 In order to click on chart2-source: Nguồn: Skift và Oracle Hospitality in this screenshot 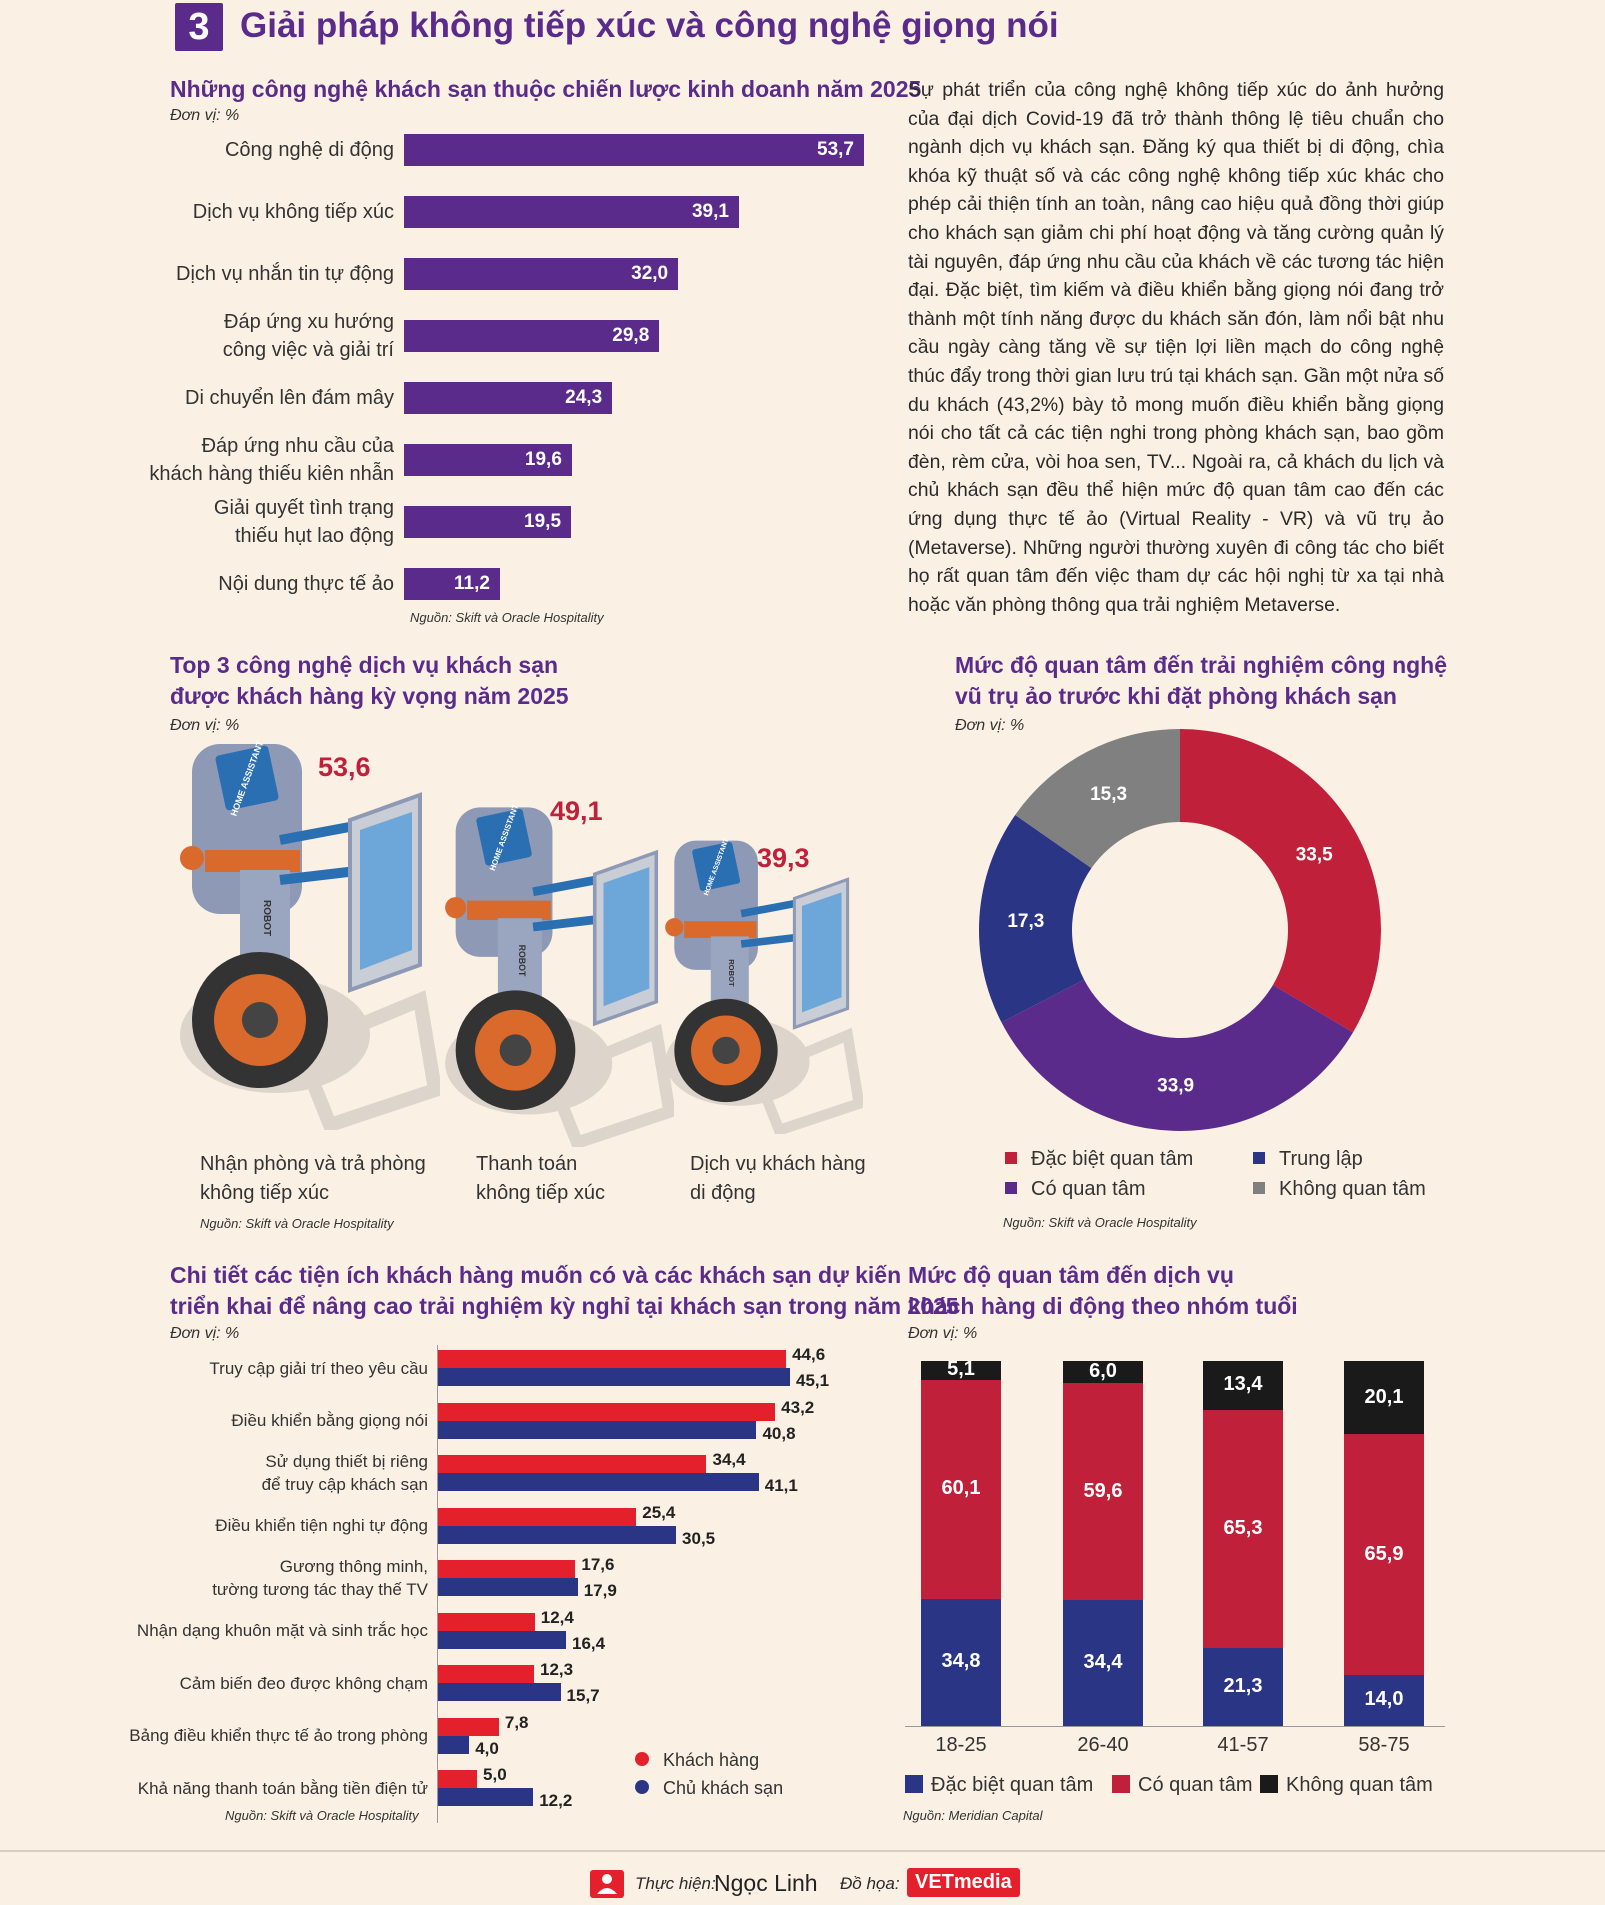, I will do `click(297, 1223)`.